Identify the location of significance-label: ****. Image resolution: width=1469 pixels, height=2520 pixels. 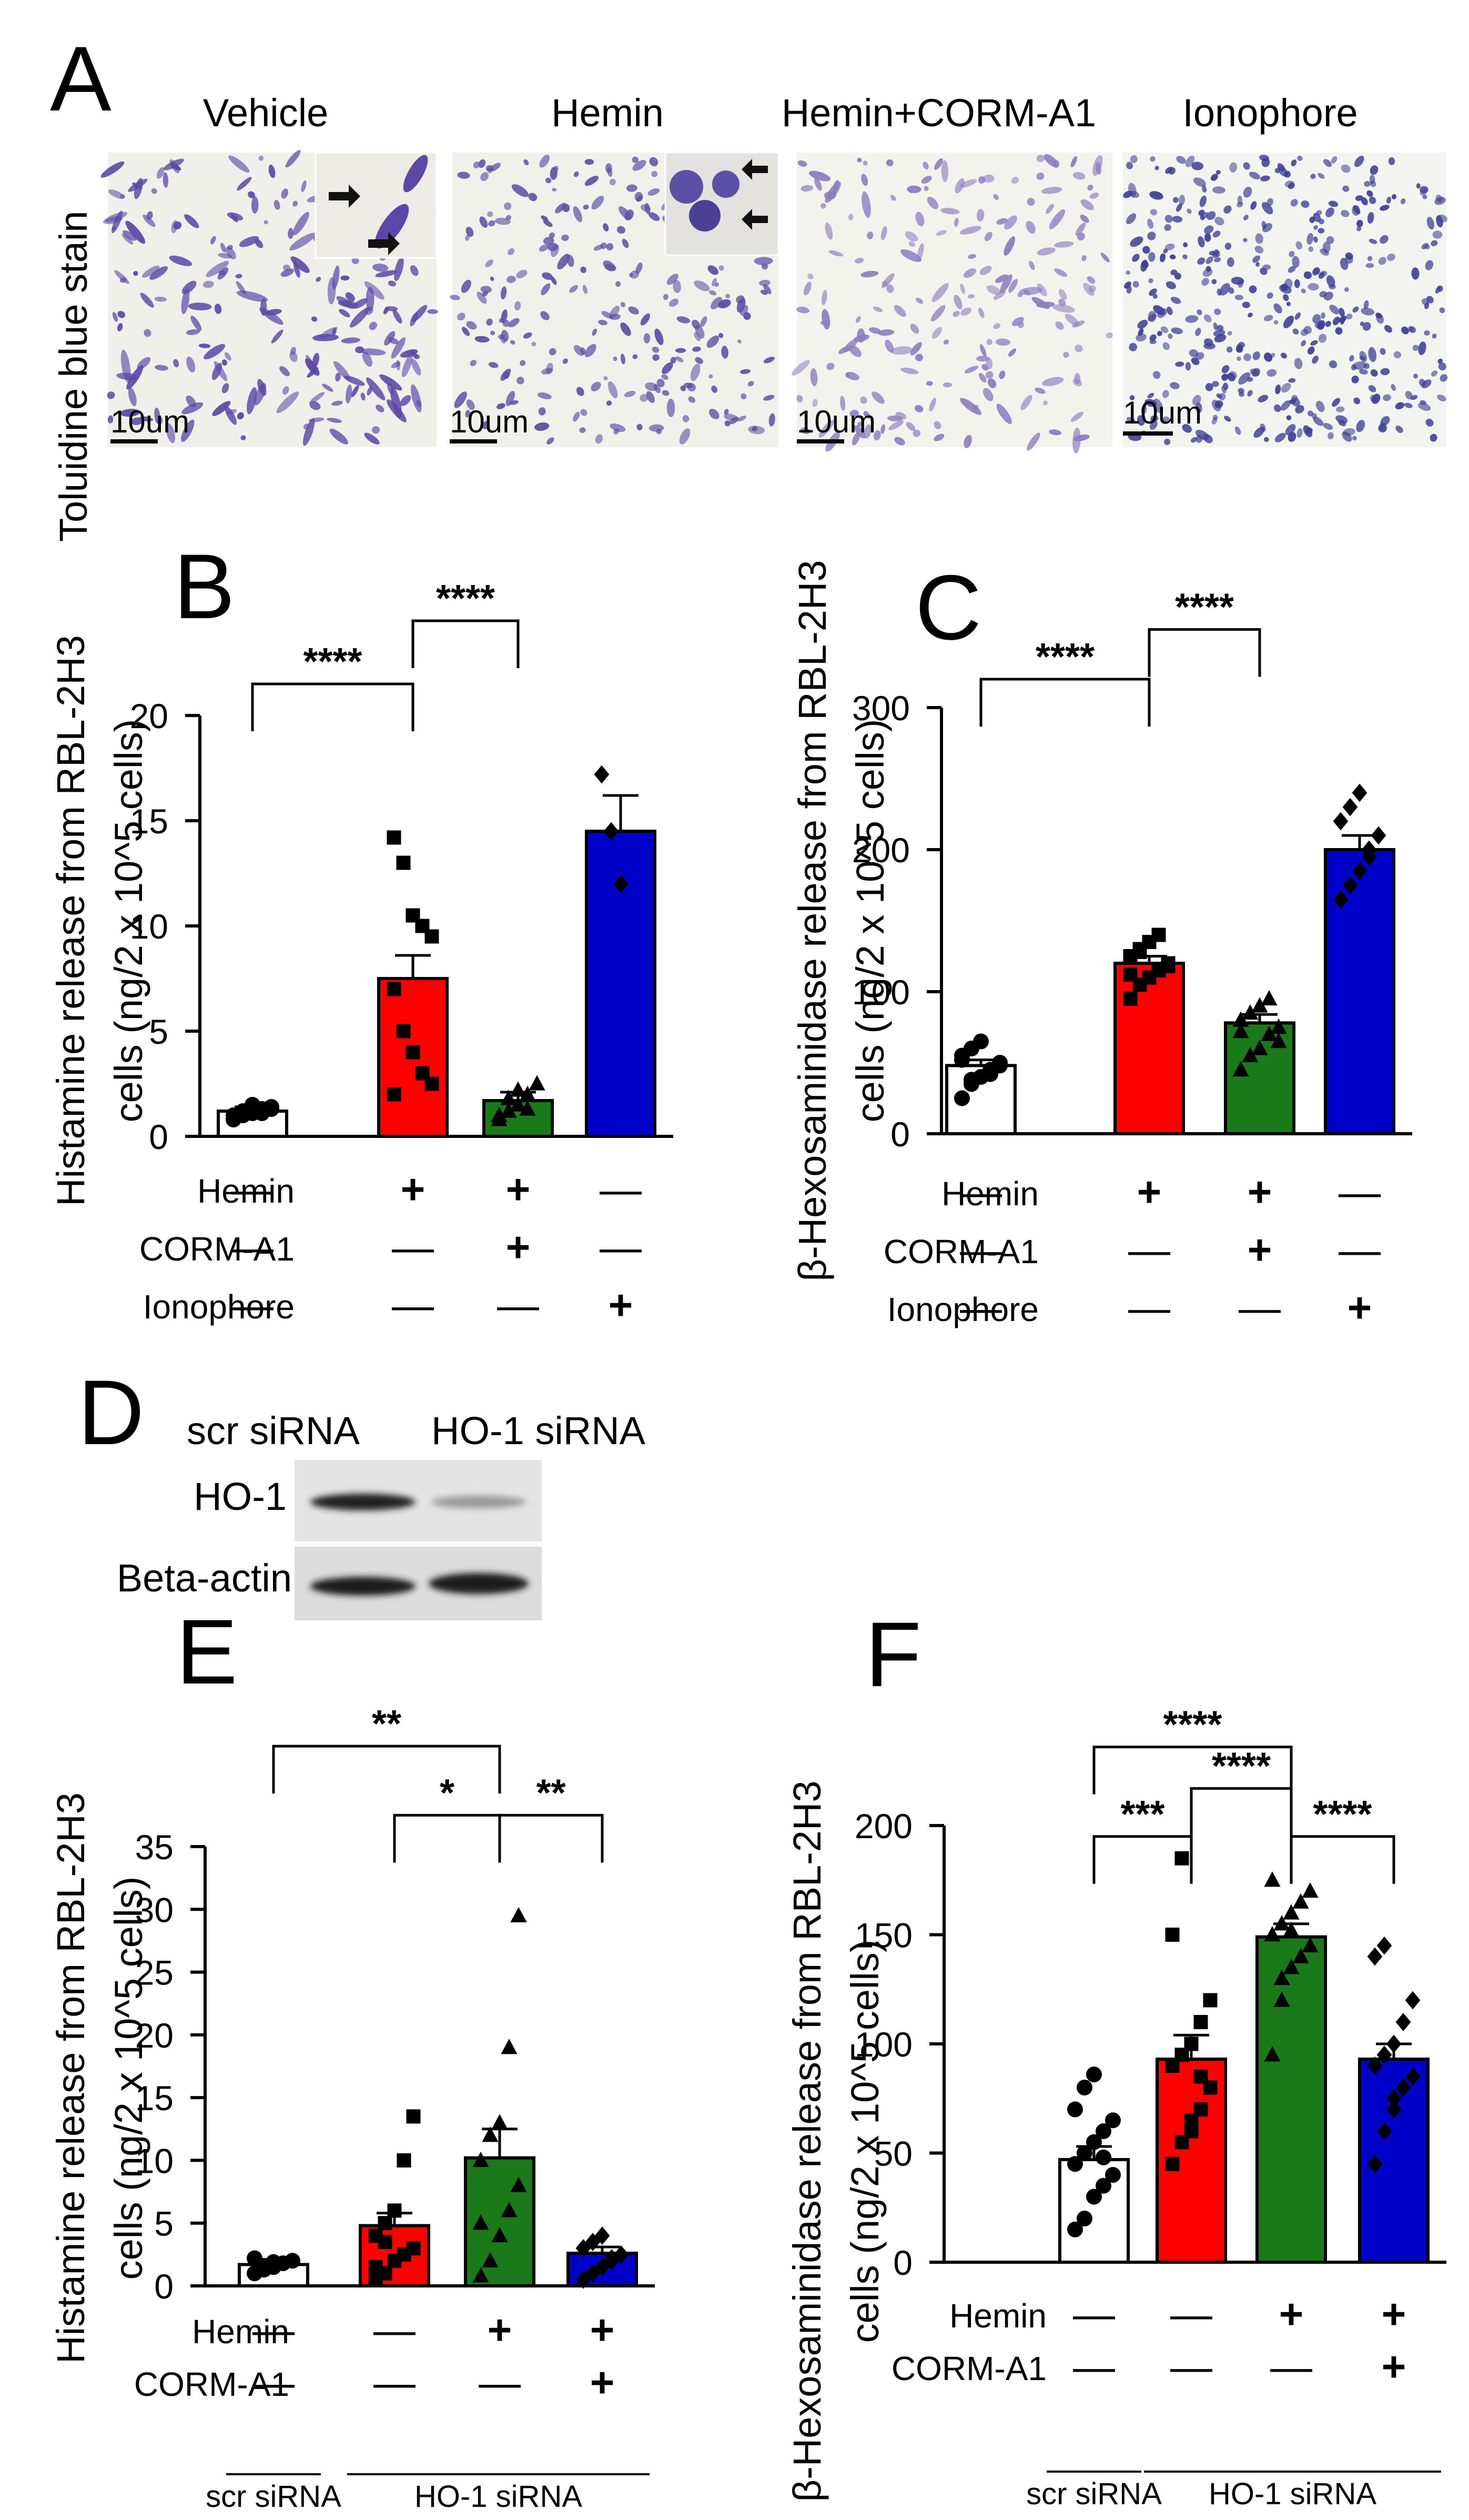
(1065, 657).